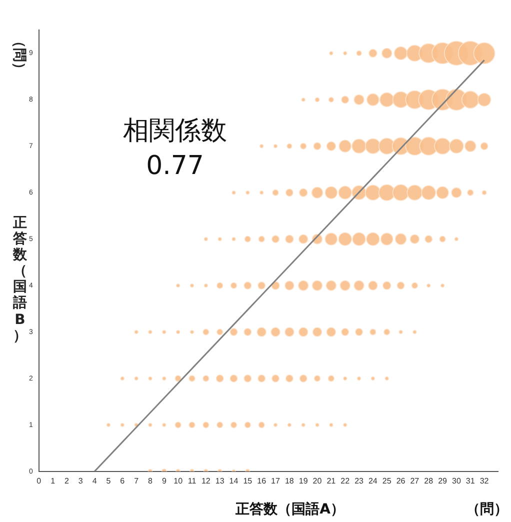 The height and width of the screenshot is (522, 511). What do you see at coordinates (331, 481) in the screenshot?
I see `x-tick-label: 21` at bounding box center [331, 481].